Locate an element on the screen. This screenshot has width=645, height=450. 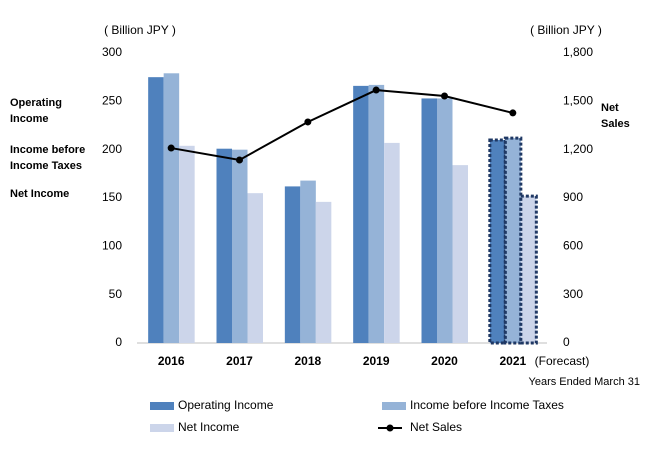
forecast-note: (Forecast) is located at coordinates (562, 361).